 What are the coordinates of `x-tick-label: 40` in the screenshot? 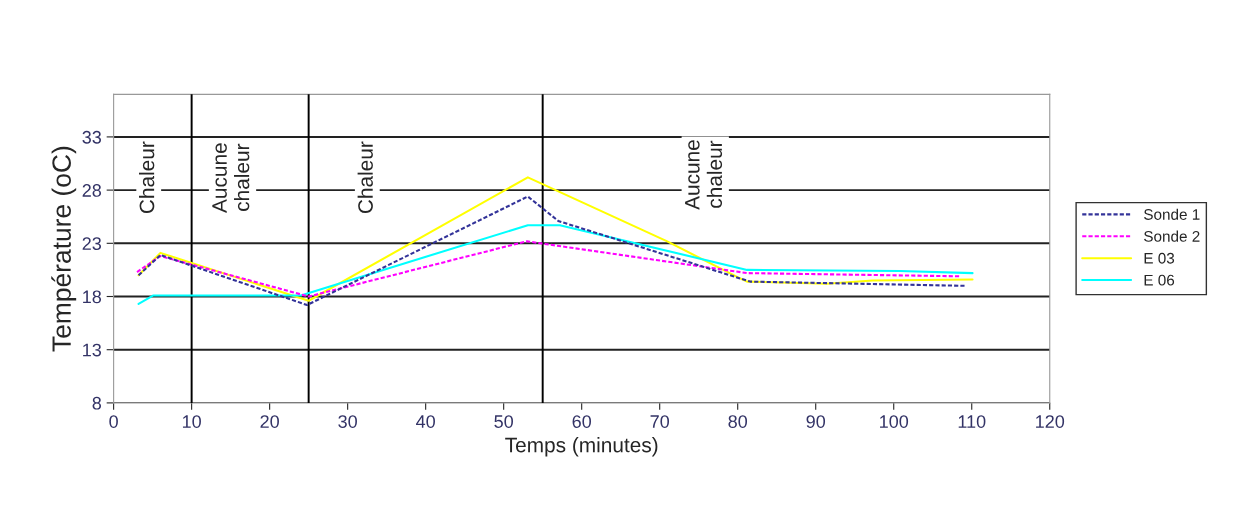 It's located at (425, 421).